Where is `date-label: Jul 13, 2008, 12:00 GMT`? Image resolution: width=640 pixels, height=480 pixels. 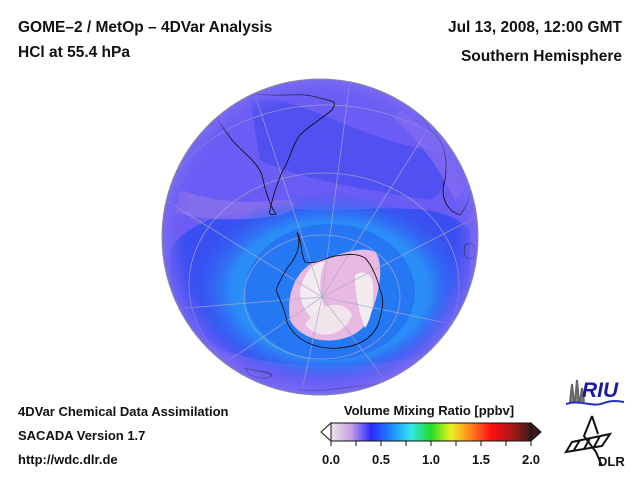
date-label: Jul 13, 2008, 12:00 GMT is located at coordinates (534, 27).